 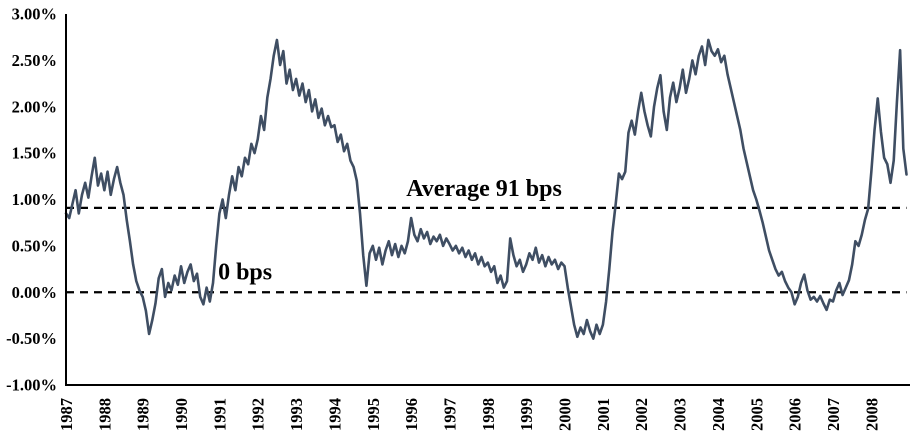 What do you see at coordinates (181, 414) in the screenshot?
I see `x-tick-label: 1990` at bounding box center [181, 414].